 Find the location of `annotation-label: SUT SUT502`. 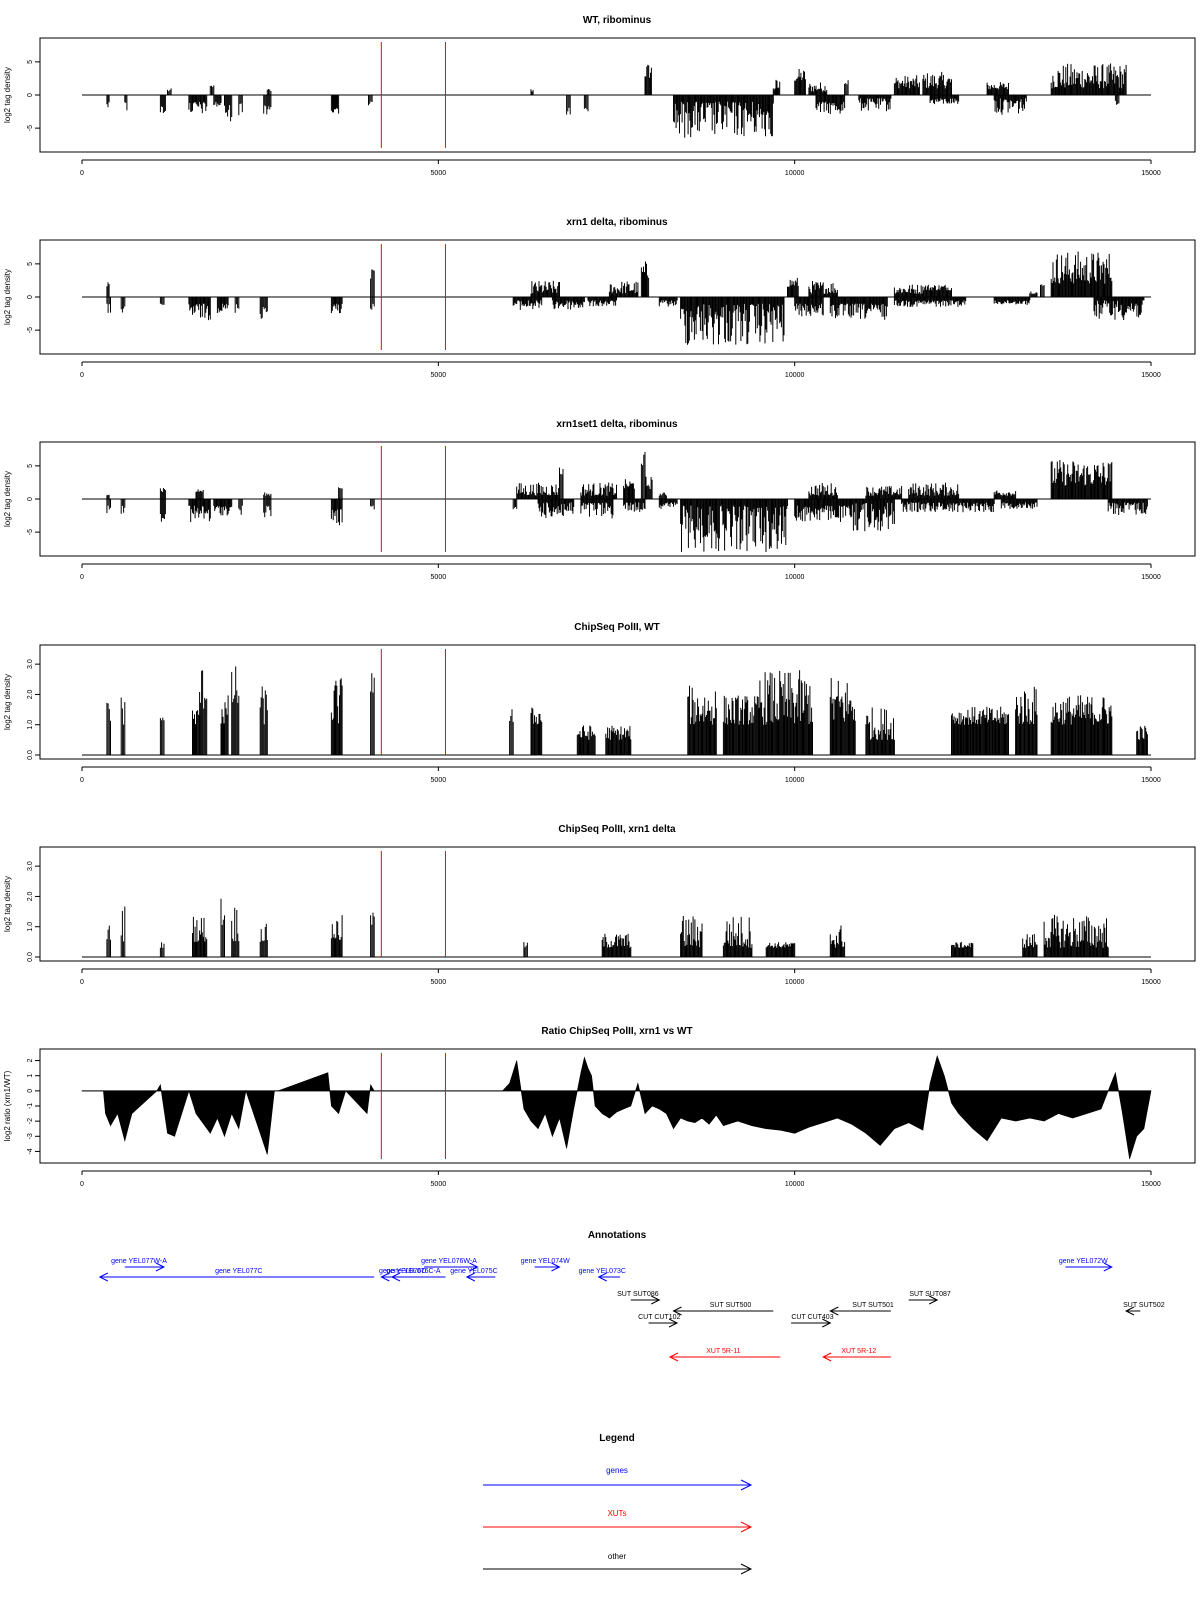

annotation-label: SUT SUT502 is located at coordinates (1144, 1305).